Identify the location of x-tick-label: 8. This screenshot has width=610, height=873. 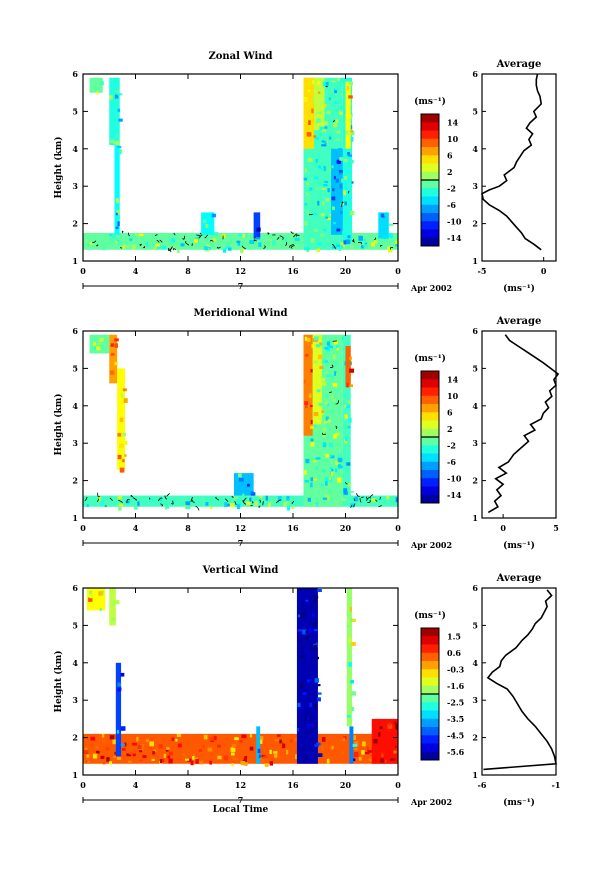
(188, 271).